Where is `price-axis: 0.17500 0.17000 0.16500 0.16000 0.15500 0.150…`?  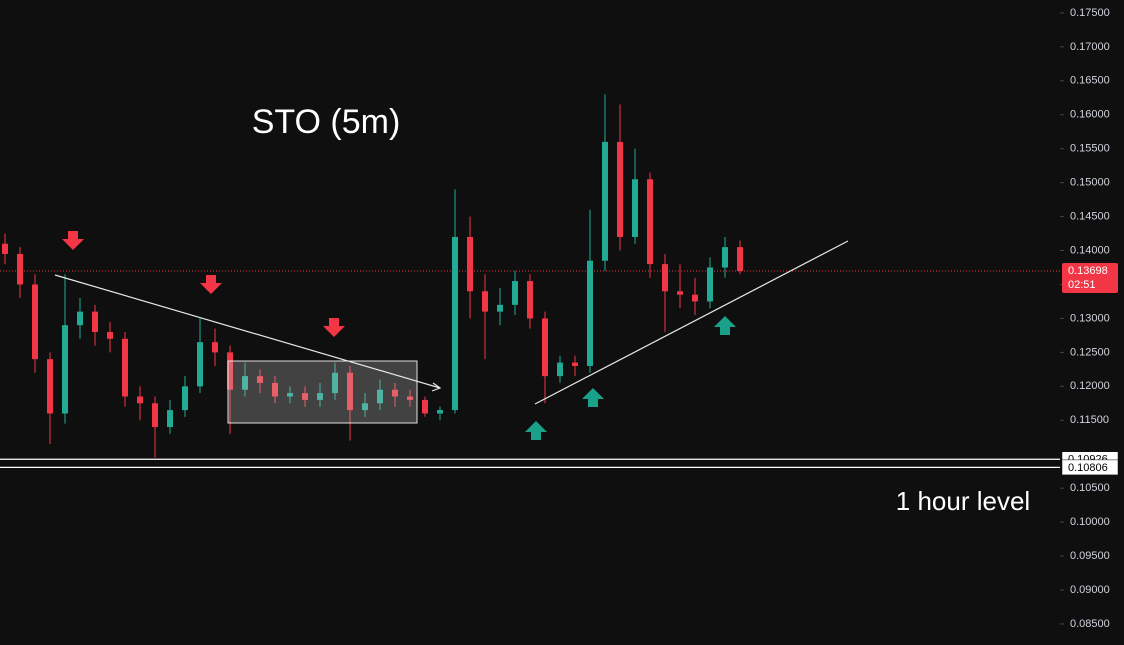
price-axis: 0.17500 0.17000 0.16500 0.16000 0.15500 0.150… is located at coordinates (1089, 318).